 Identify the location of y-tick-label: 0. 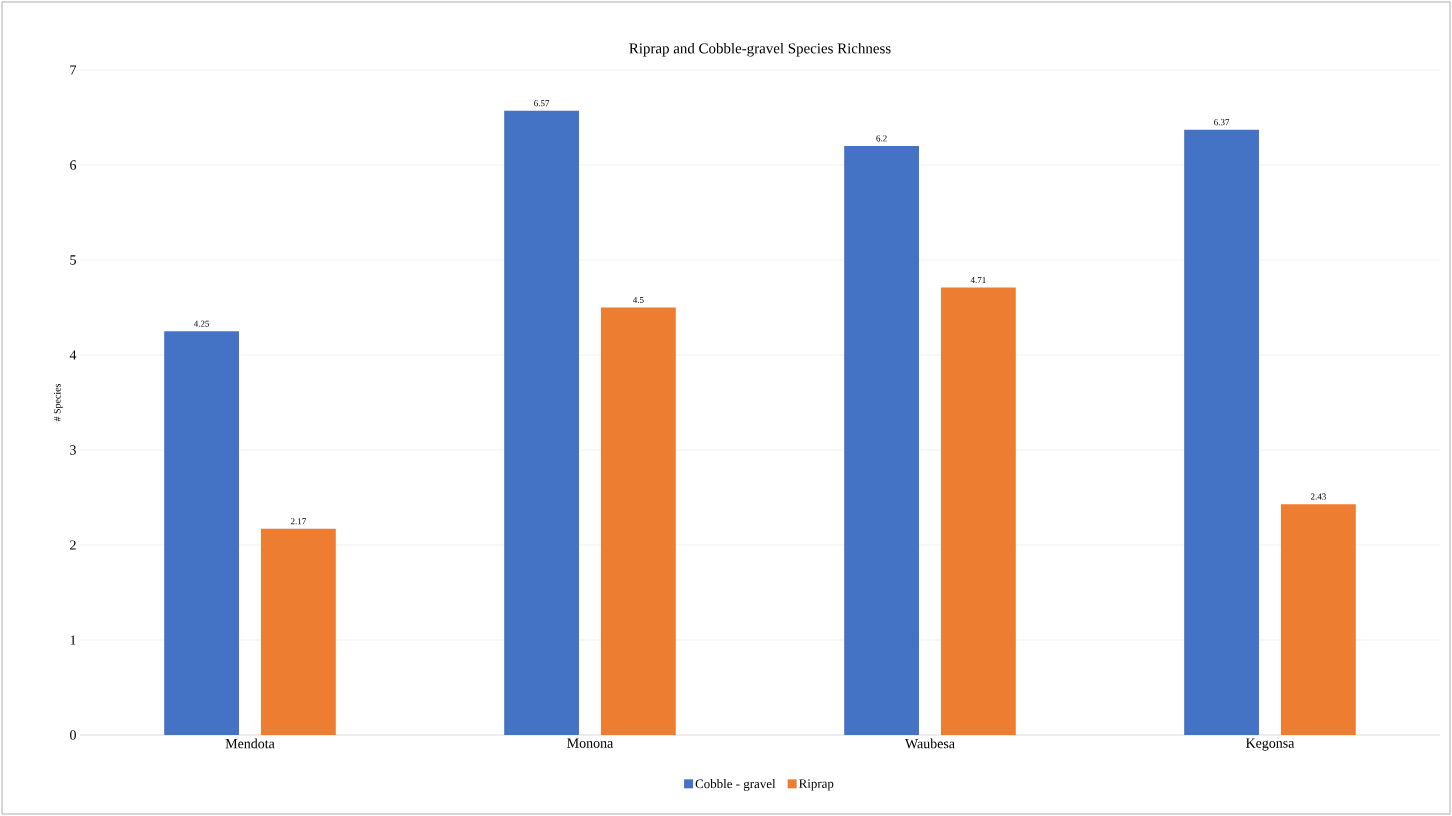
(73, 735).